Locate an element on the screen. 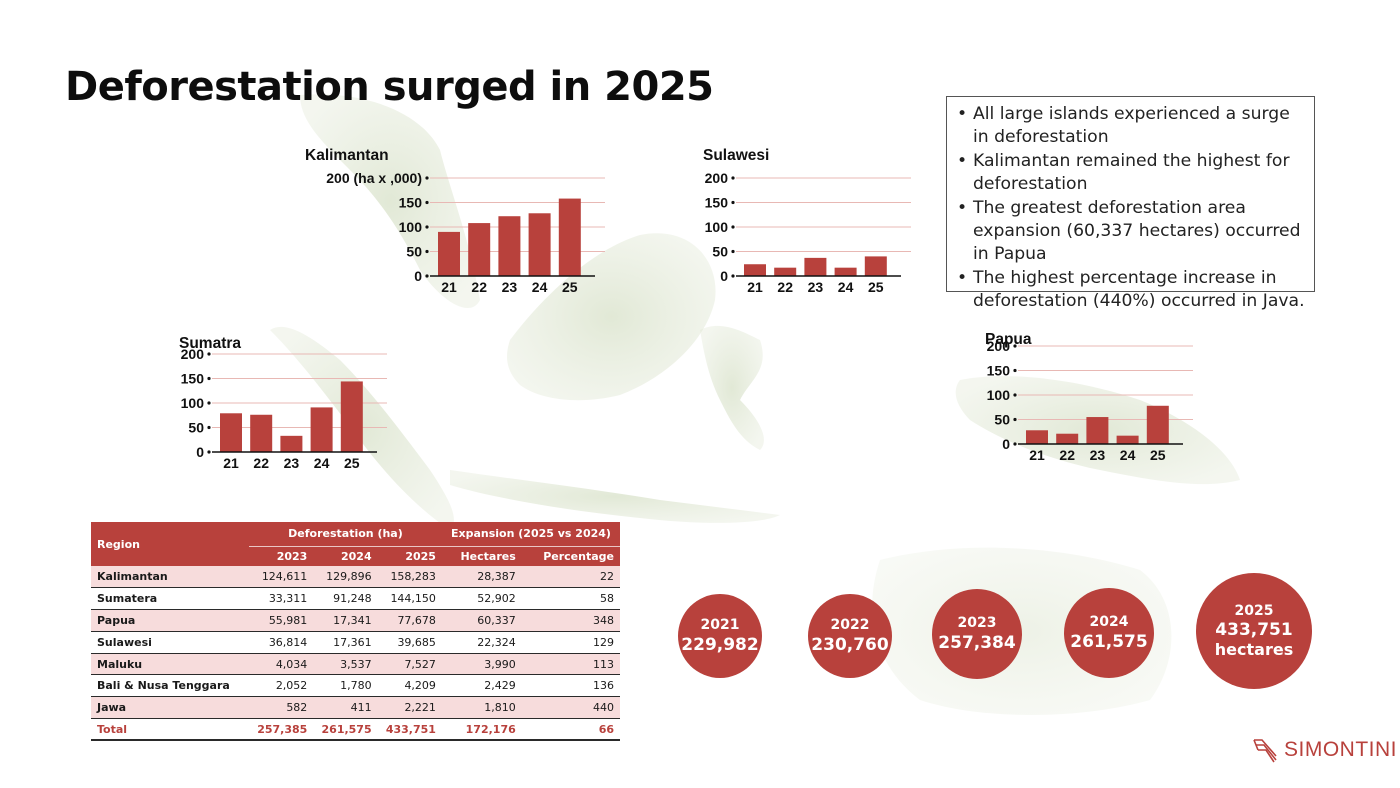 Image resolution: width=1400 pixels, height=788 pixels. circle-value: 261,575 is located at coordinates (1109, 642).